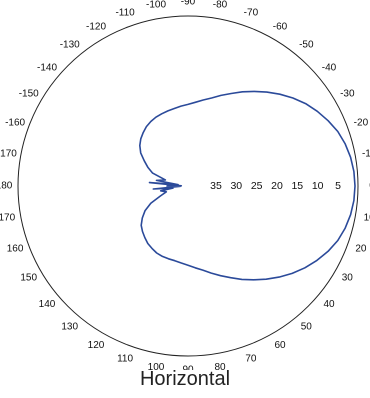 This screenshot has height=398, width=370. I want to click on angle-tick-label: -10, so click(366, 154).